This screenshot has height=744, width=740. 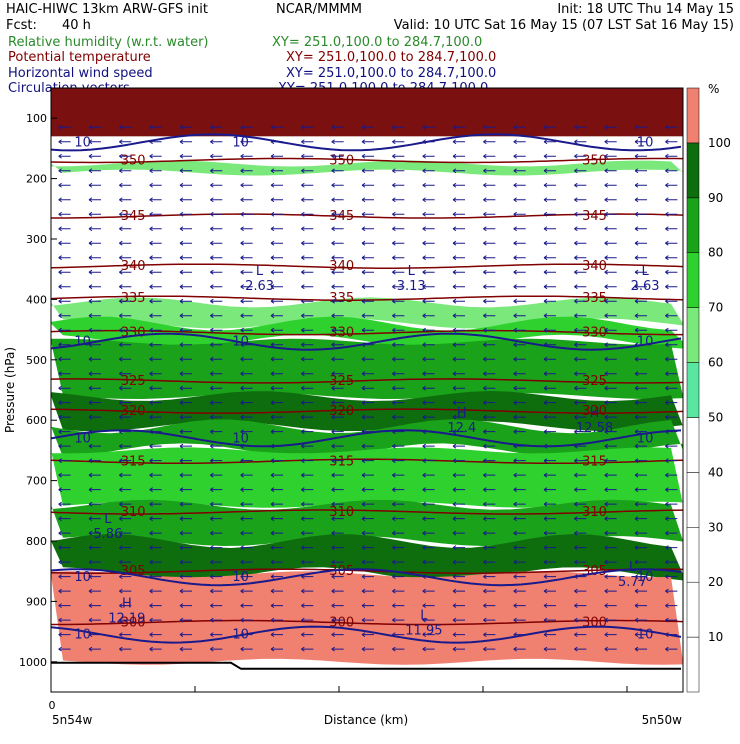 What do you see at coordinates (80, 73) in the screenshot?
I see `field-wind-name: Horizontal wind speed` at bounding box center [80, 73].